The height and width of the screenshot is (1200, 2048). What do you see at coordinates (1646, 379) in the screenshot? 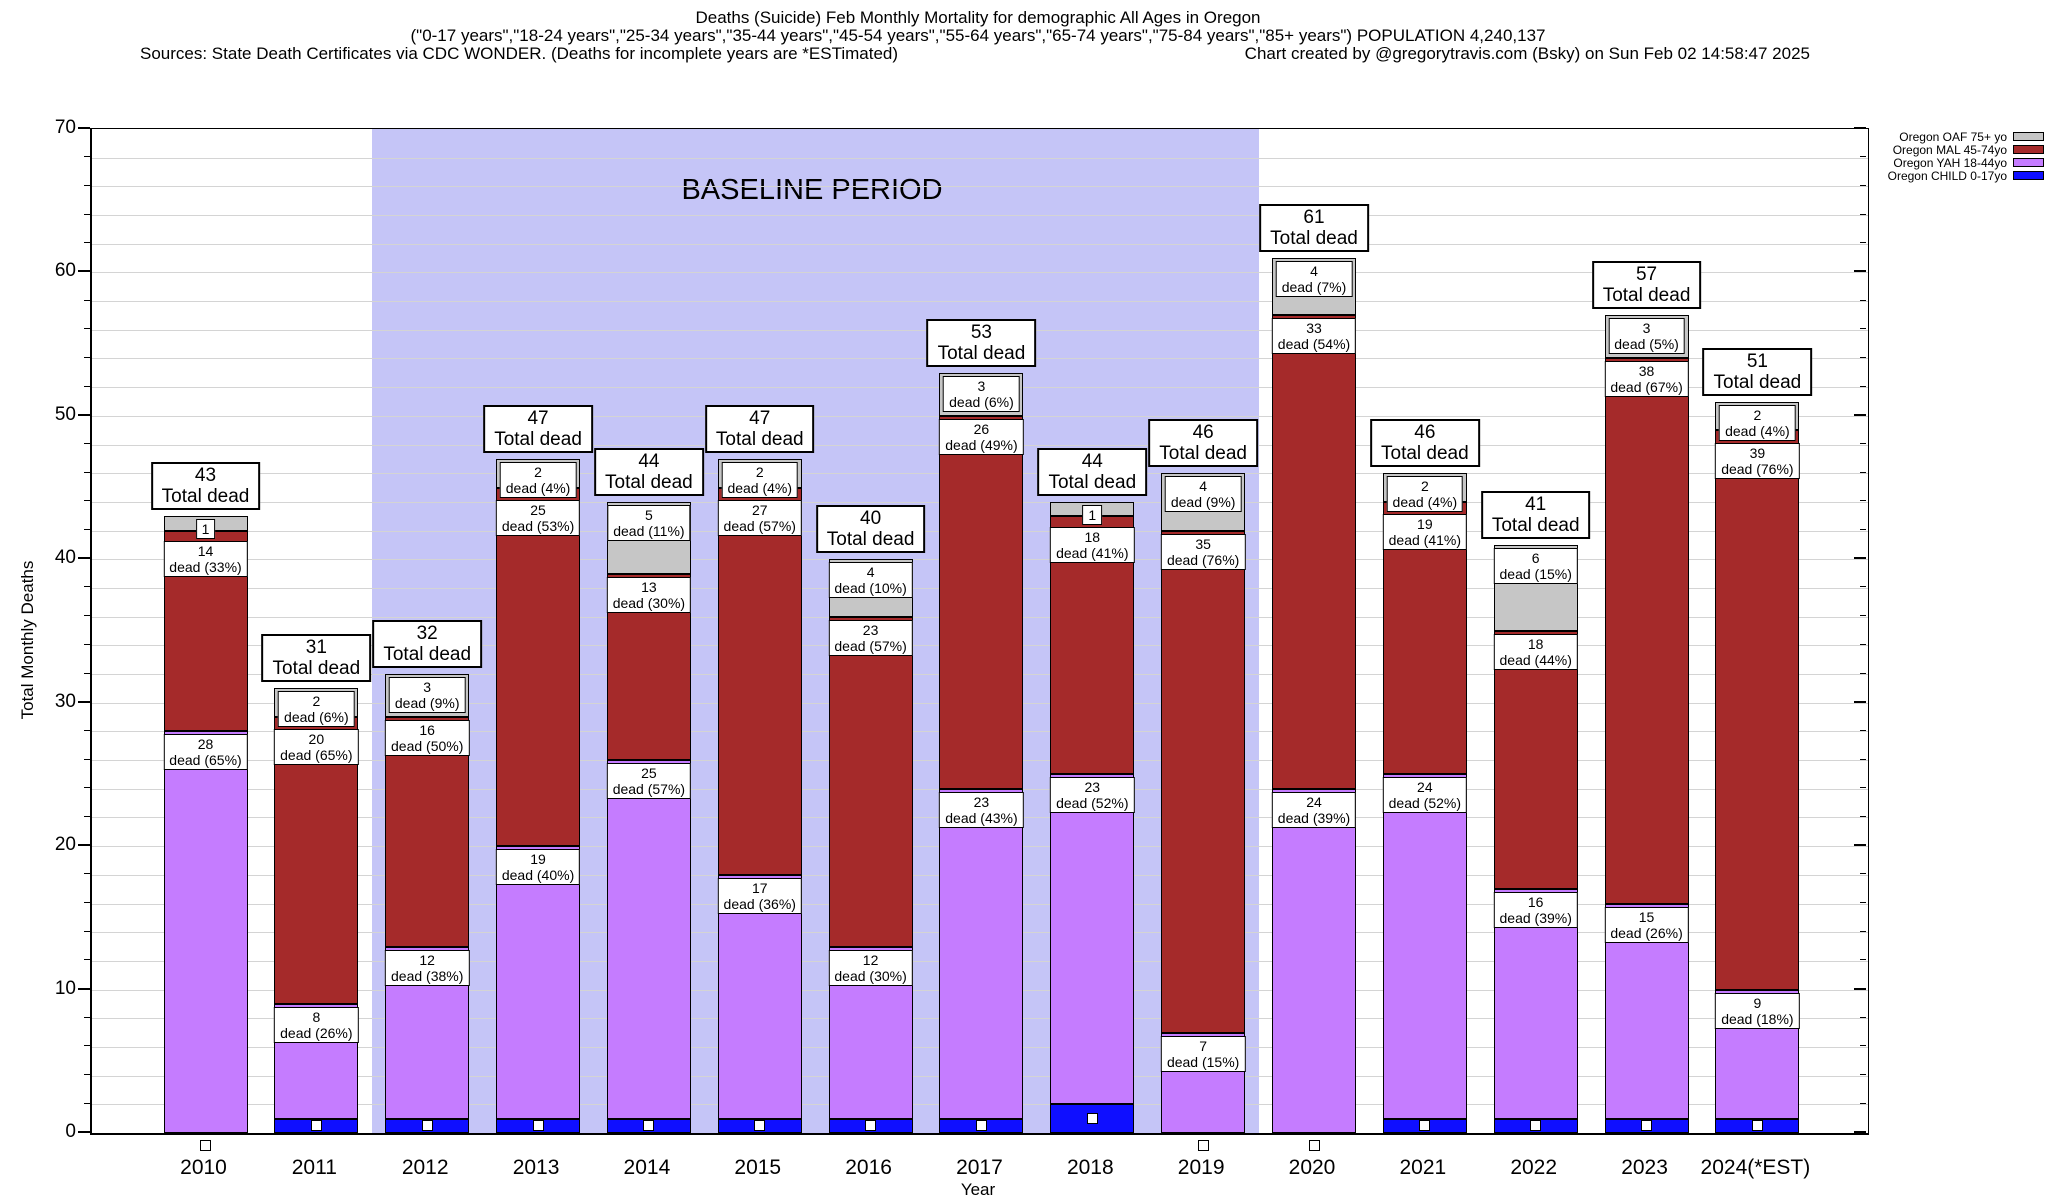
I see `segment-label: 38 dead (67%)` at bounding box center [1646, 379].